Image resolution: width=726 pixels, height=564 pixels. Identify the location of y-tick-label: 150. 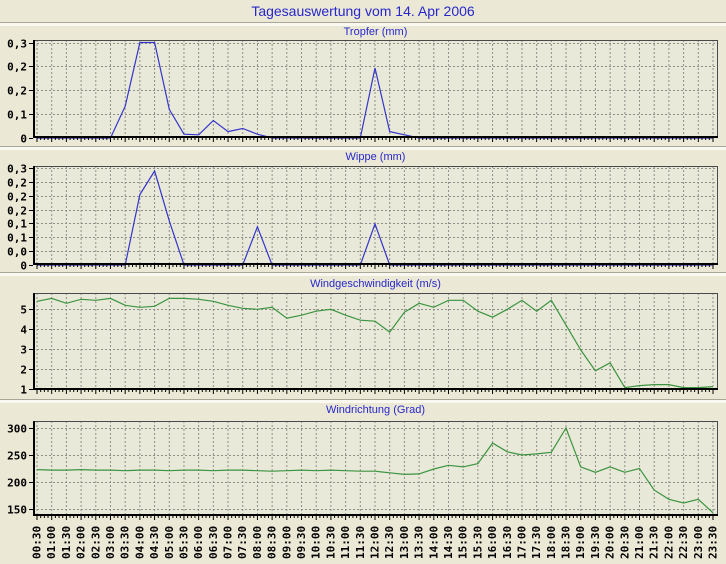
(17, 510).